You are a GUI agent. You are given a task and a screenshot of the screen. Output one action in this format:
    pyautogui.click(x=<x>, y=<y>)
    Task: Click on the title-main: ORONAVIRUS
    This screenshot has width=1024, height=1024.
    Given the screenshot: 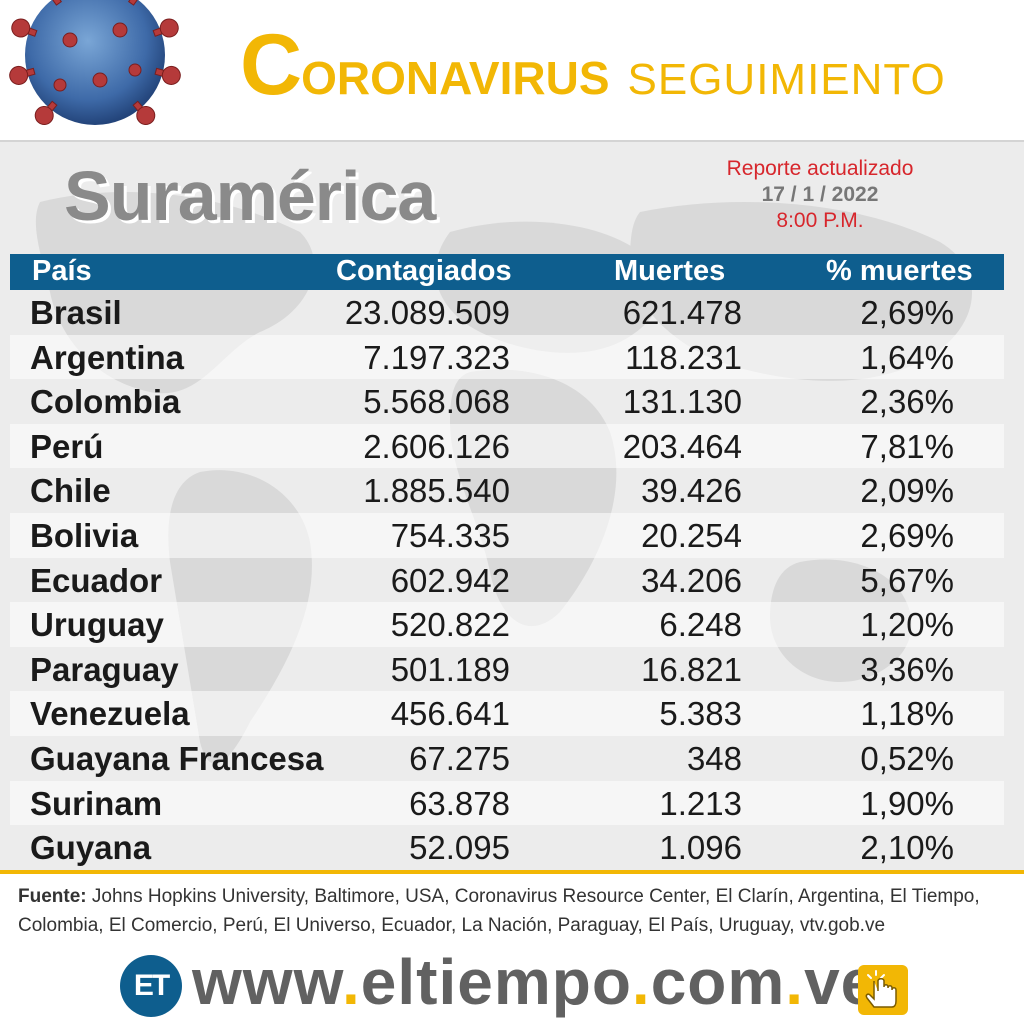 What is the action you would take?
    pyautogui.click(x=455, y=78)
    